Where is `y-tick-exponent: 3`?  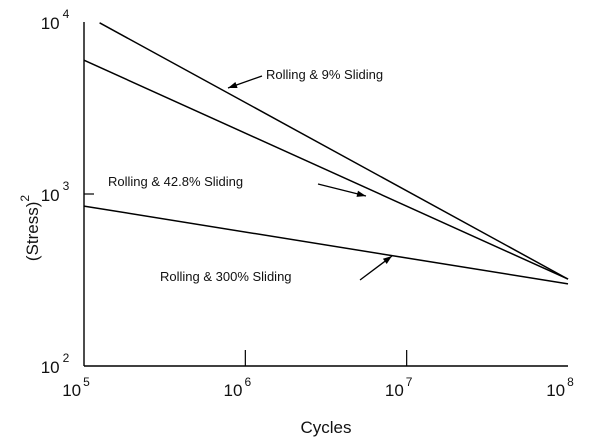
y-tick-exponent: 3 is located at coordinates (66, 186).